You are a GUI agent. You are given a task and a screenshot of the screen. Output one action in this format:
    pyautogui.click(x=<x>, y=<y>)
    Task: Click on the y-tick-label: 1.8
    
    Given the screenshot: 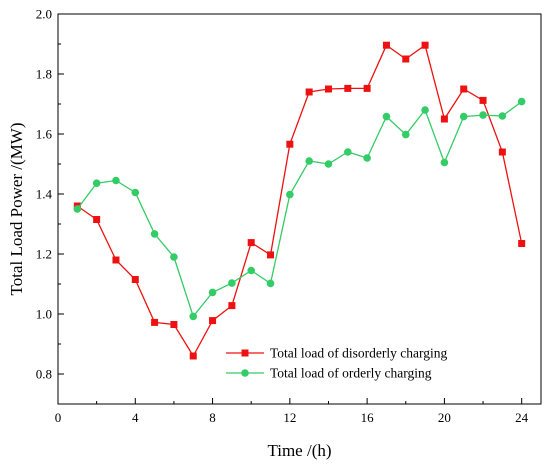 What is the action you would take?
    pyautogui.click(x=44, y=74)
    